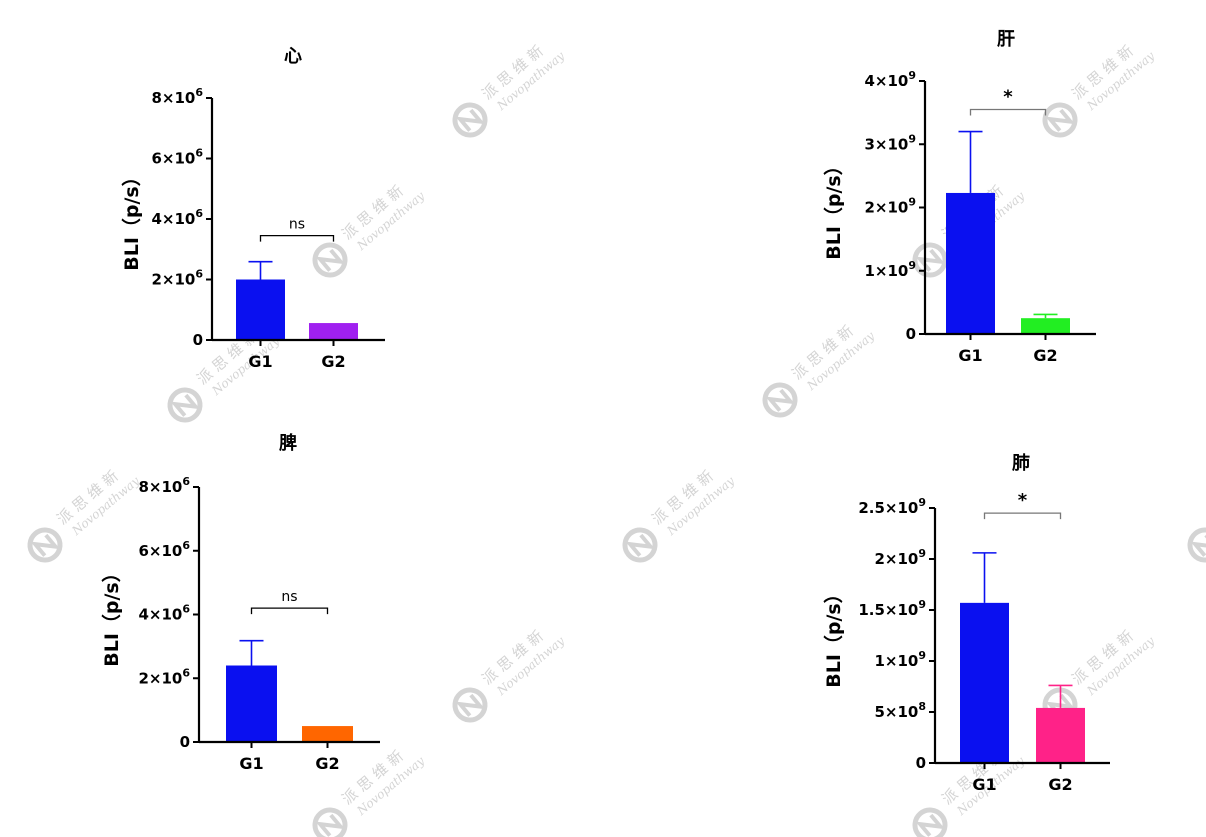 This screenshot has height=837, width=1206. What do you see at coordinates (890, 79) in the screenshot?
I see `y-tick-label: 4×10⁹` at bounding box center [890, 79].